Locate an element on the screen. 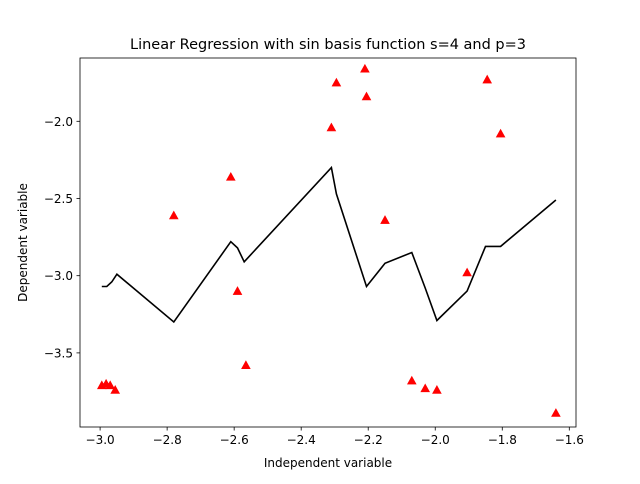 The height and width of the screenshot is (484, 640). x-tick-label: −2.8 is located at coordinates (167, 440).